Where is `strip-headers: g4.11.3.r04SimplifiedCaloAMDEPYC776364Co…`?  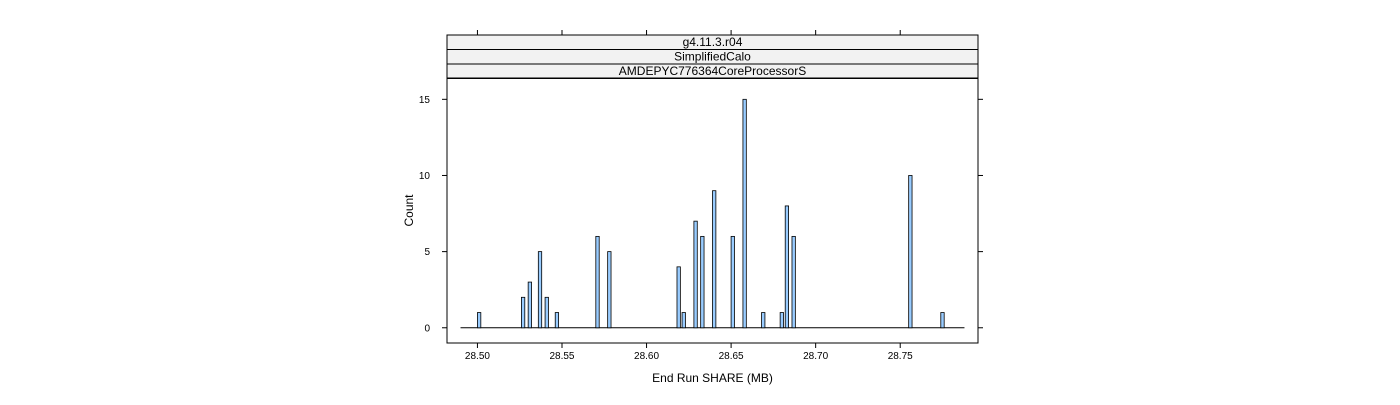 strip-headers: g4.11.3.r04SimplifiedCaloAMDEPYC776364Co… is located at coordinates (712, 56).